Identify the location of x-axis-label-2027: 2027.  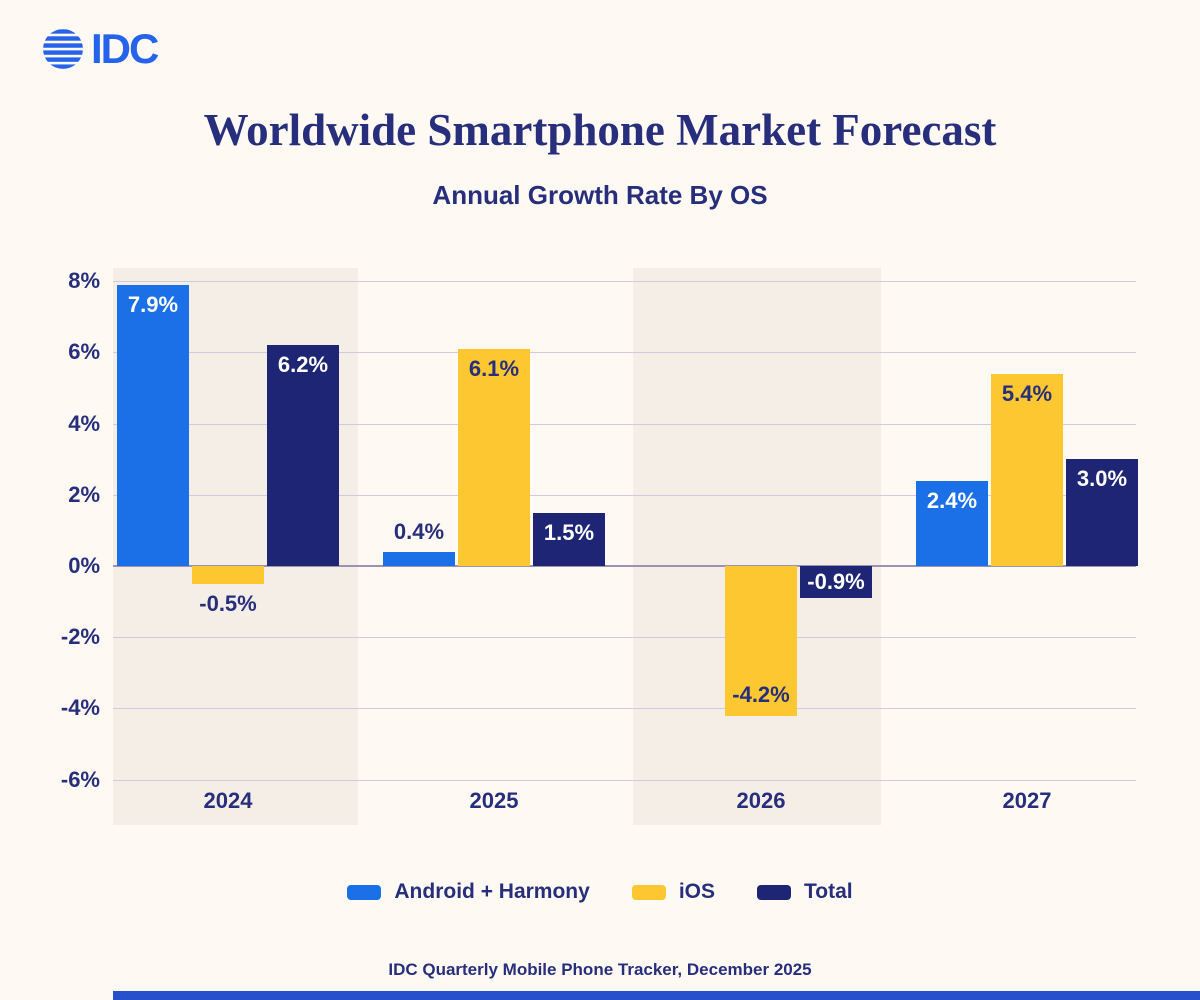
(1027, 800).